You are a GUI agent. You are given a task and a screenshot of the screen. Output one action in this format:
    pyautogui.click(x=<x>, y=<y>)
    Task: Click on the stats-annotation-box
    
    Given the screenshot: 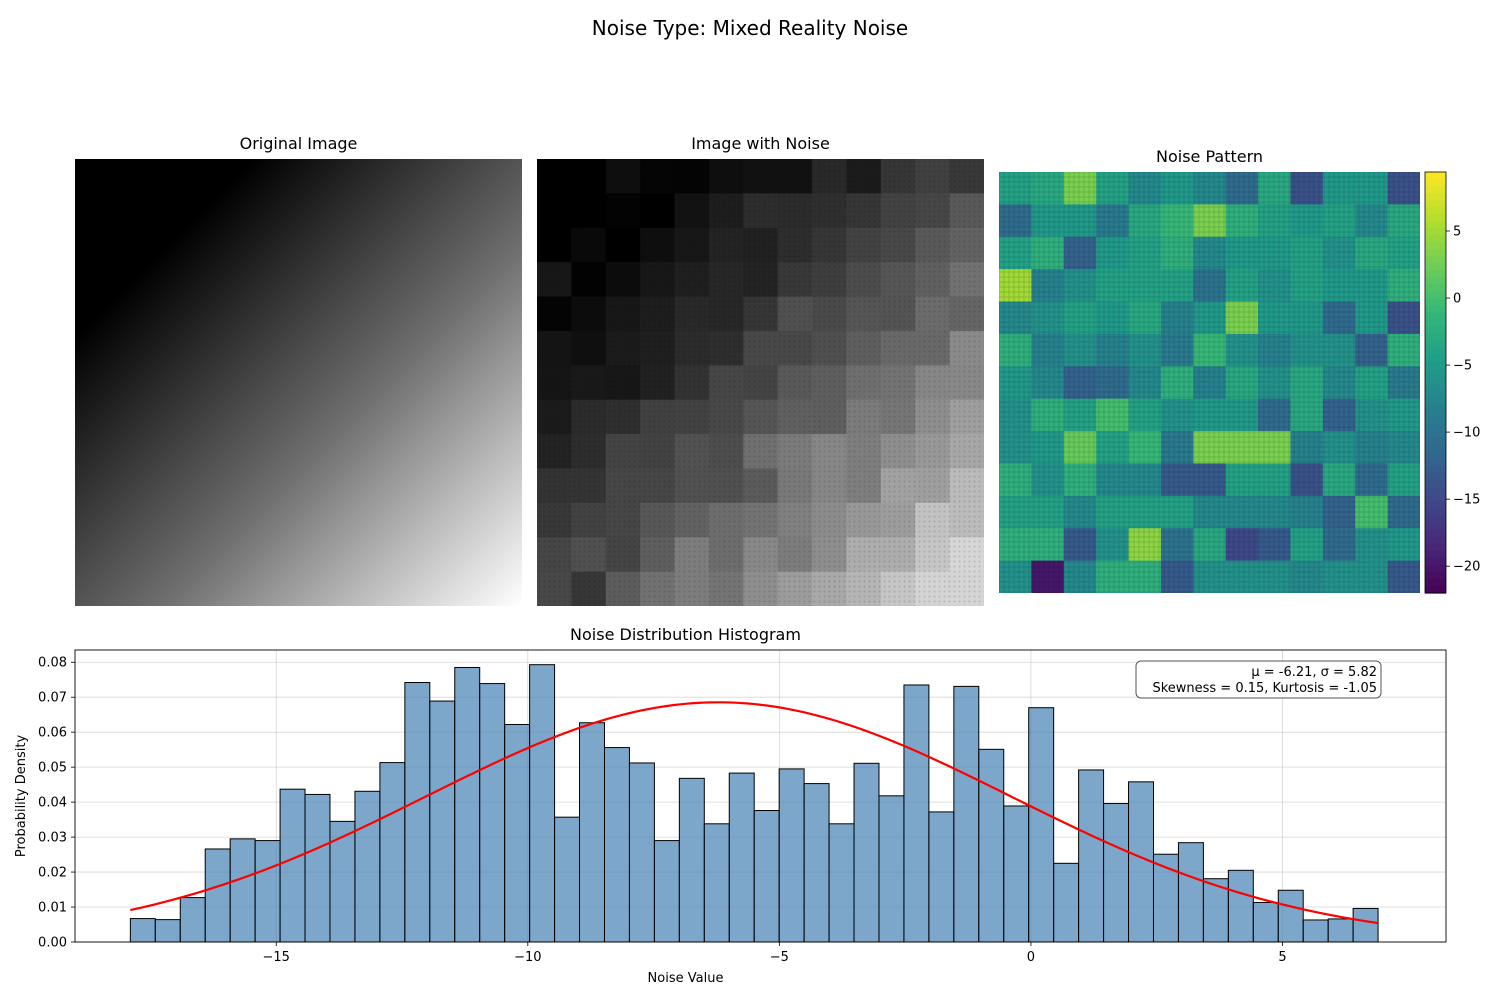 What is the action you would take?
    pyautogui.click(x=1258, y=679)
    